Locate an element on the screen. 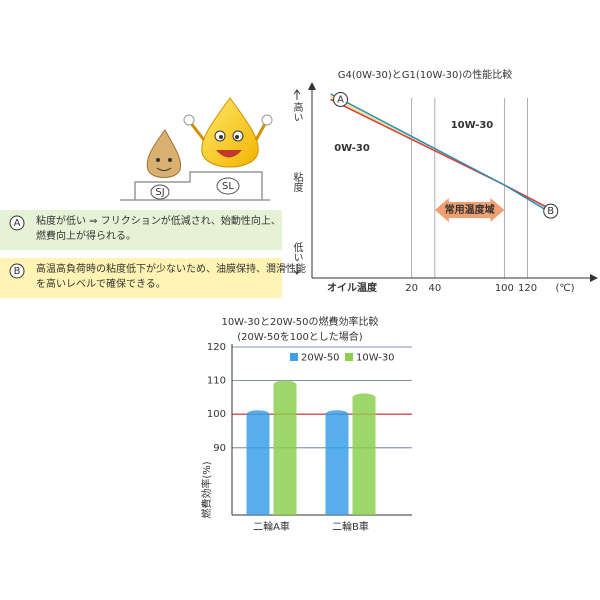  x-axis-unit: (℃) is located at coordinates (564, 288).